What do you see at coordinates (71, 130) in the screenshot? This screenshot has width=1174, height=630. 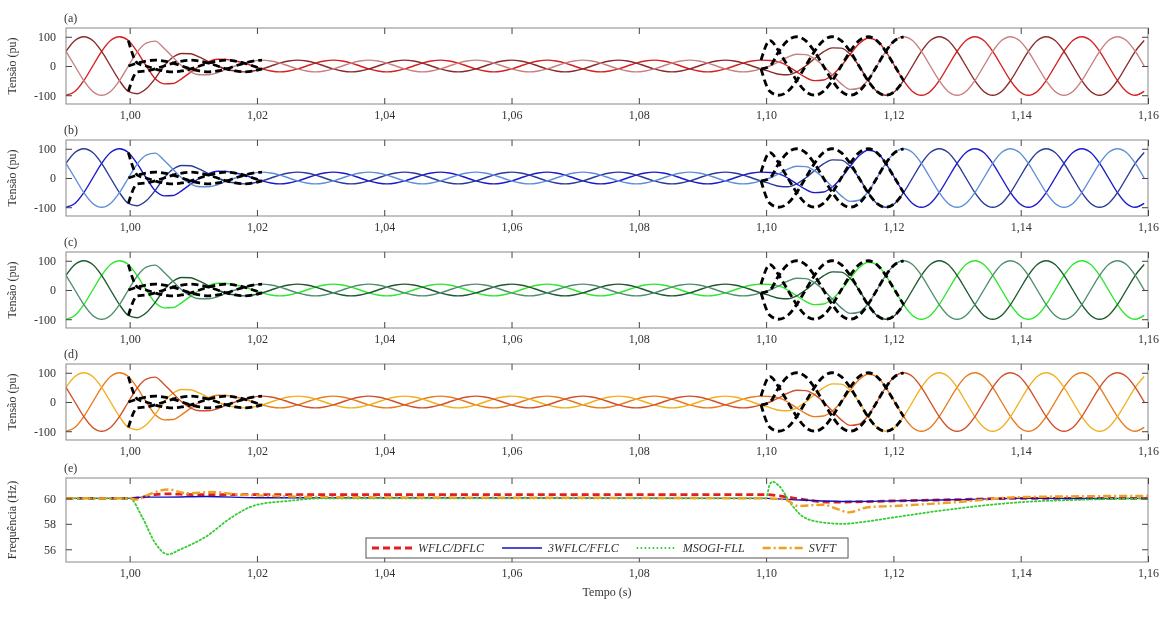 I see `chart-title: (b)` at bounding box center [71, 130].